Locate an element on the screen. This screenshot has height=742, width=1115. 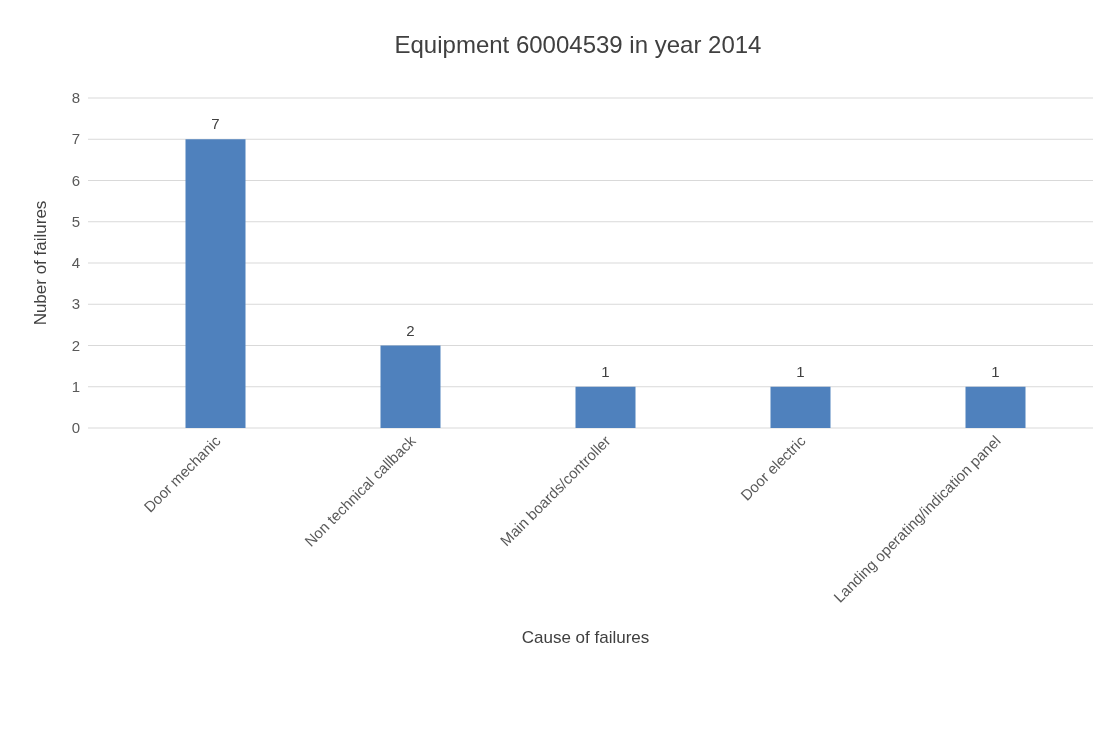
data-label: 2 is located at coordinates (410, 330).